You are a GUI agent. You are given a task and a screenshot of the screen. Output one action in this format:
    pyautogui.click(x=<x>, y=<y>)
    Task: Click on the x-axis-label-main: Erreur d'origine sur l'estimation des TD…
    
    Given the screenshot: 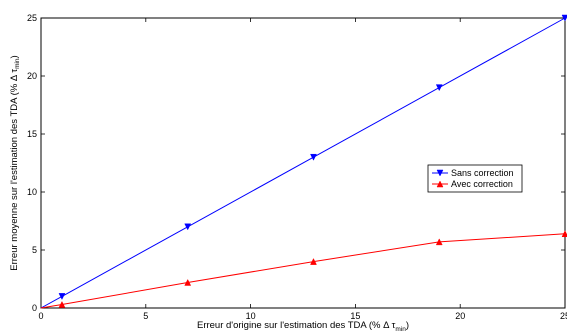 What is the action you would take?
    pyautogui.click(x=296, y=325)
    